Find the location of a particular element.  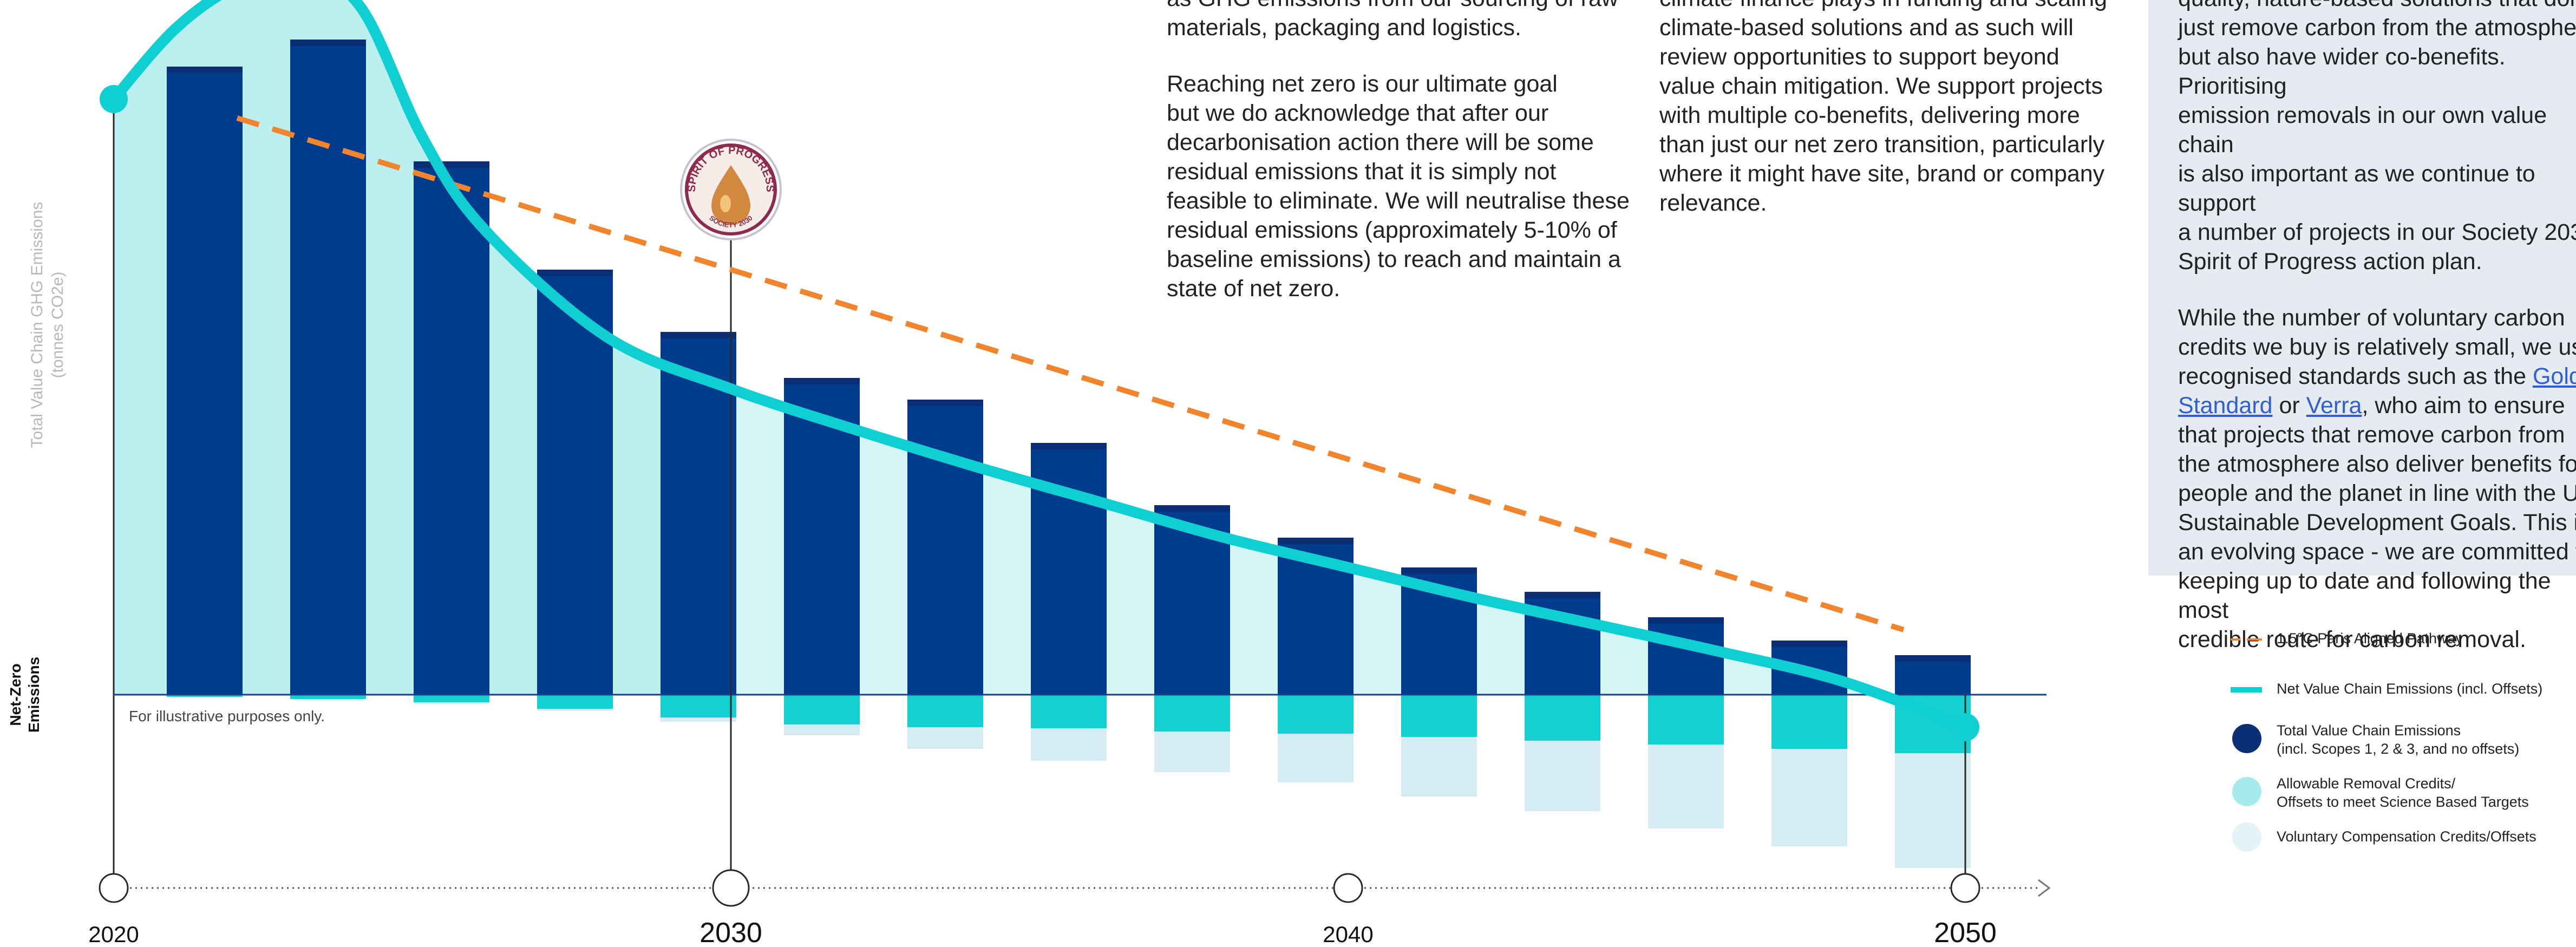

bar-allowable-2040 is located at coordinates (1316, 714).